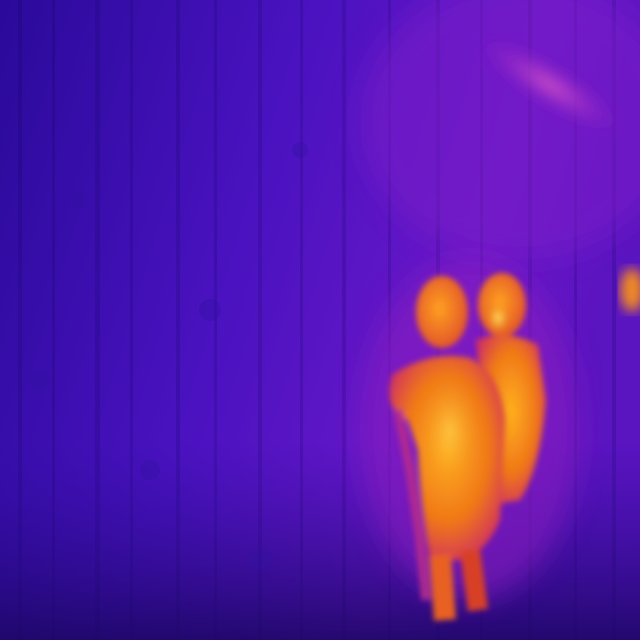 Image resolution: width=640 pixels, height=640 pixels. I want to click on warm-streak, so click(550, 85).